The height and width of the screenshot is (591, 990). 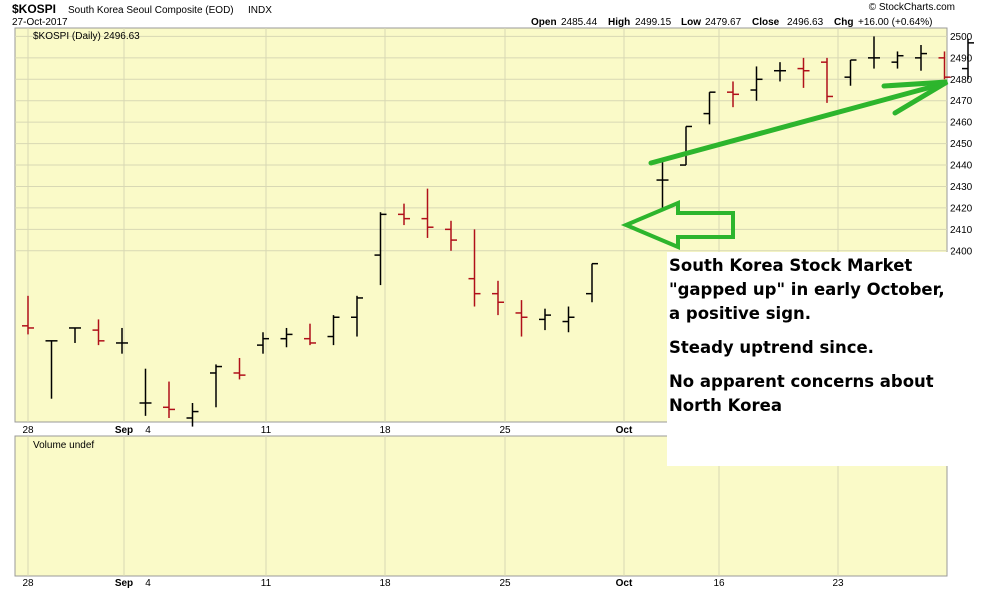 What do you see at coordinates (838, 583) in the screenshot?
I see `x-tick-label: 23` at bounding box center [838, 583].